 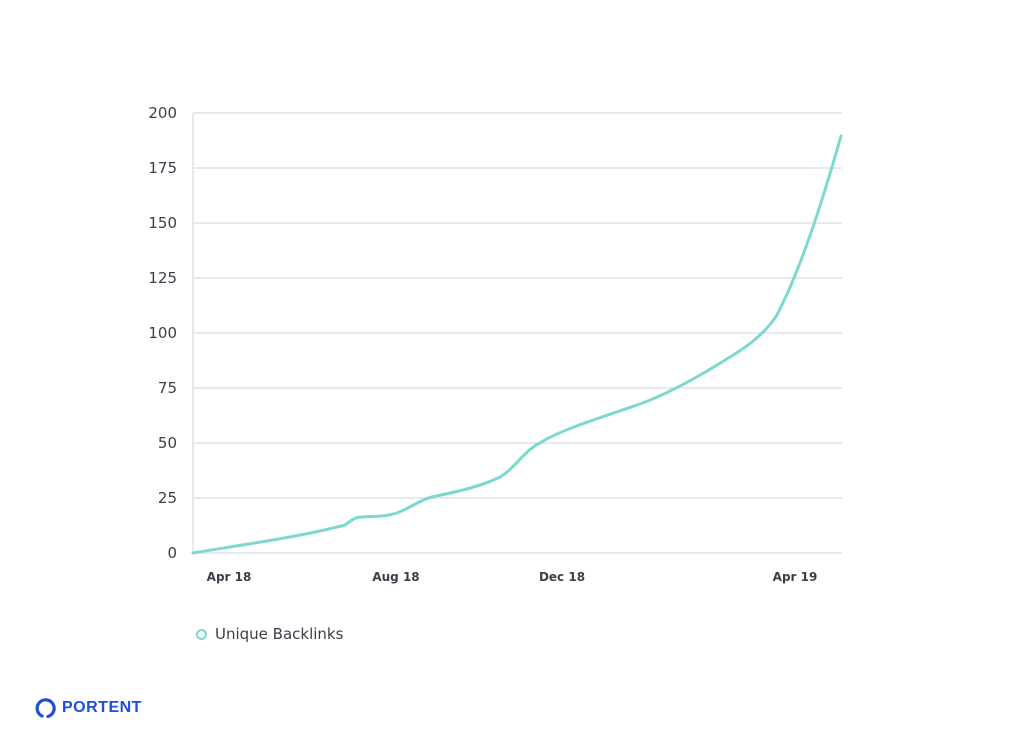 I want to click on y-tick-label: 75, so click(x=167, y=388).